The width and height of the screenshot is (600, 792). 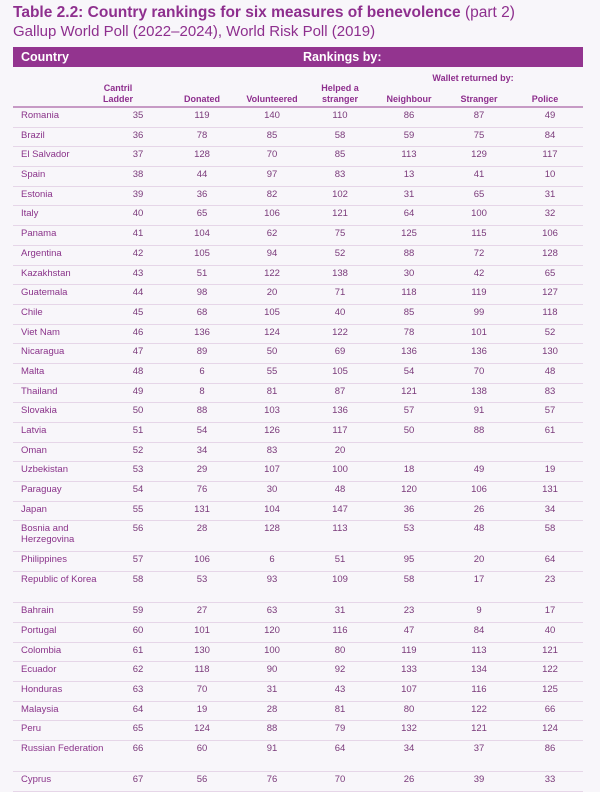 What do you see at coordinates (272, 671) in the screenshot?
I see `cell-volunteered: 90` at bounding box center [272, 671].